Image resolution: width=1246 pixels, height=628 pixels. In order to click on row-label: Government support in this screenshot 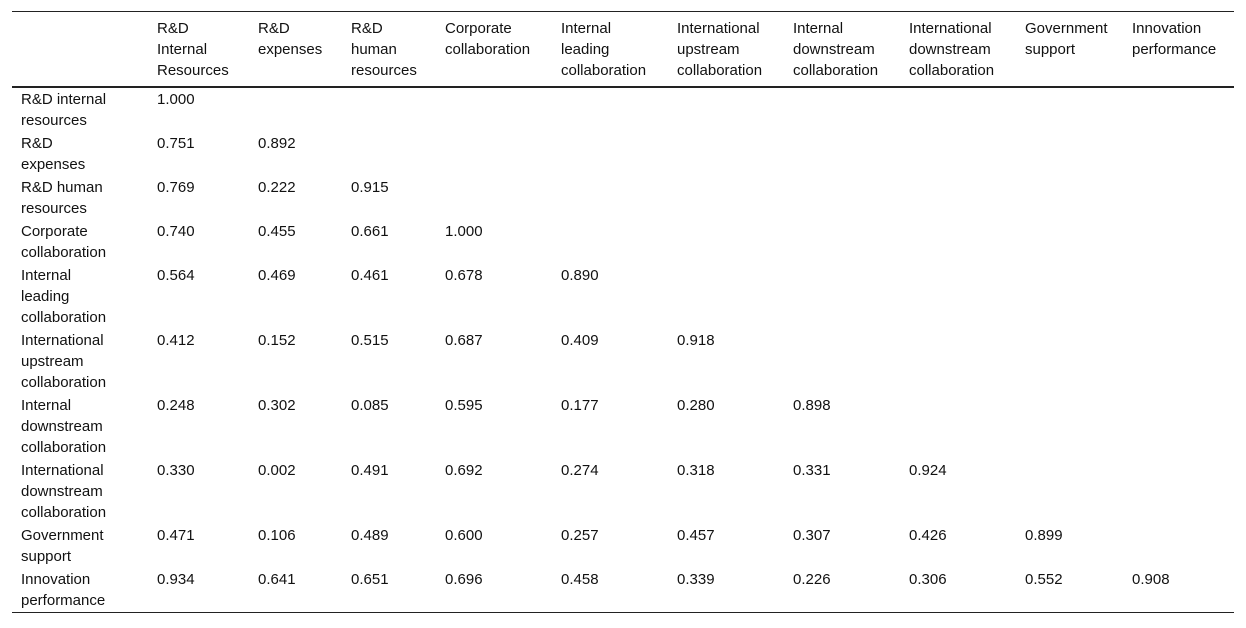, I will do `click(62, 546)`.